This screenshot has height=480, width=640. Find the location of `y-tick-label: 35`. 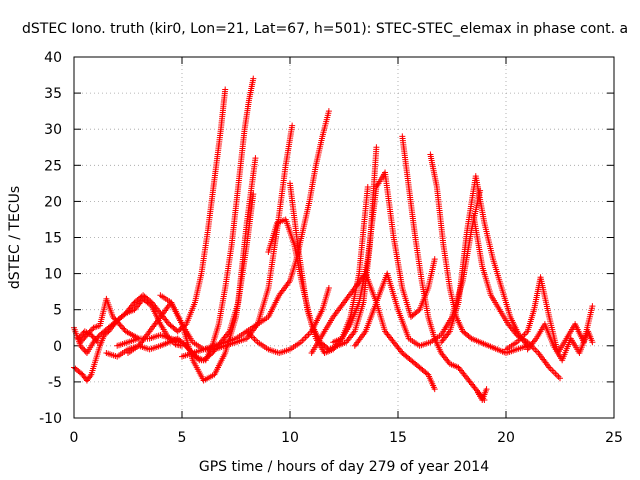

y-tick-label: 35 is located at coordinates (53, 94).